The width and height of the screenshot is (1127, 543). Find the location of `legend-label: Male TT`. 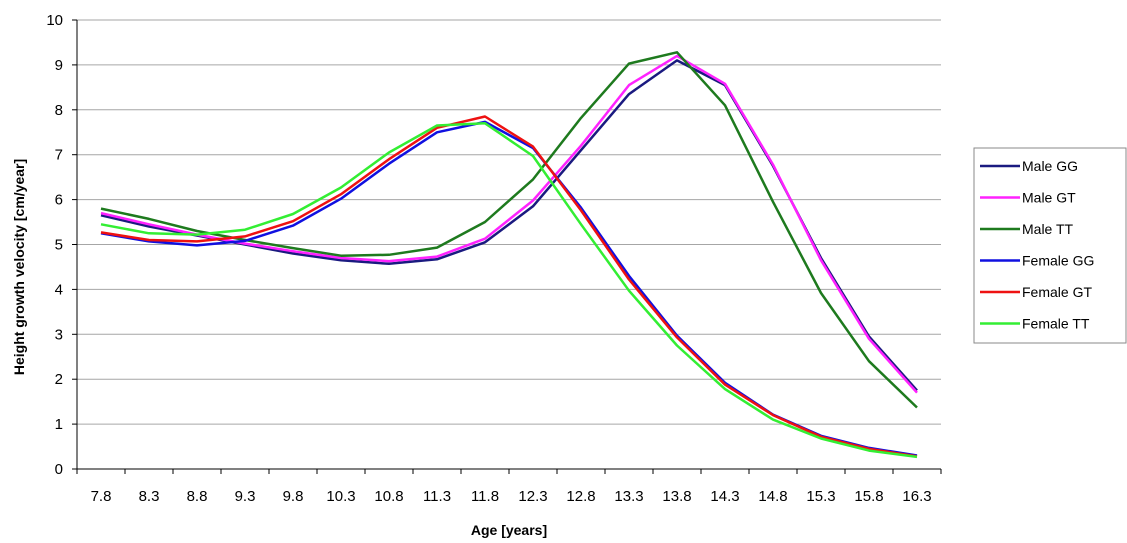

legend-label: Male TT is located at coordinates (1048, 229).